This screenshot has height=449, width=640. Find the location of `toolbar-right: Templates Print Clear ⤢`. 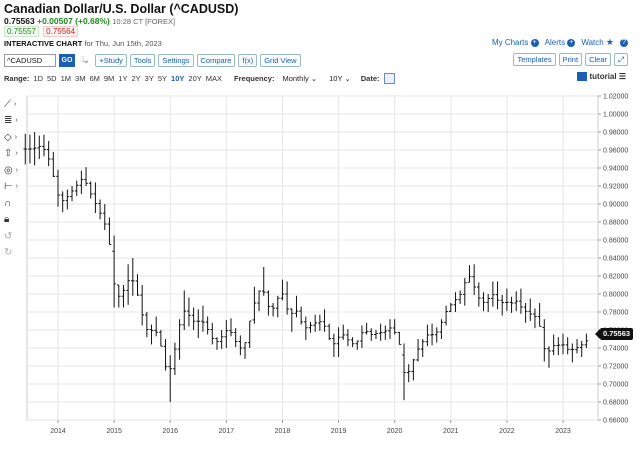

toolbar-right: Templates Print Clear ⤢ is located at coordinates (570, 59).